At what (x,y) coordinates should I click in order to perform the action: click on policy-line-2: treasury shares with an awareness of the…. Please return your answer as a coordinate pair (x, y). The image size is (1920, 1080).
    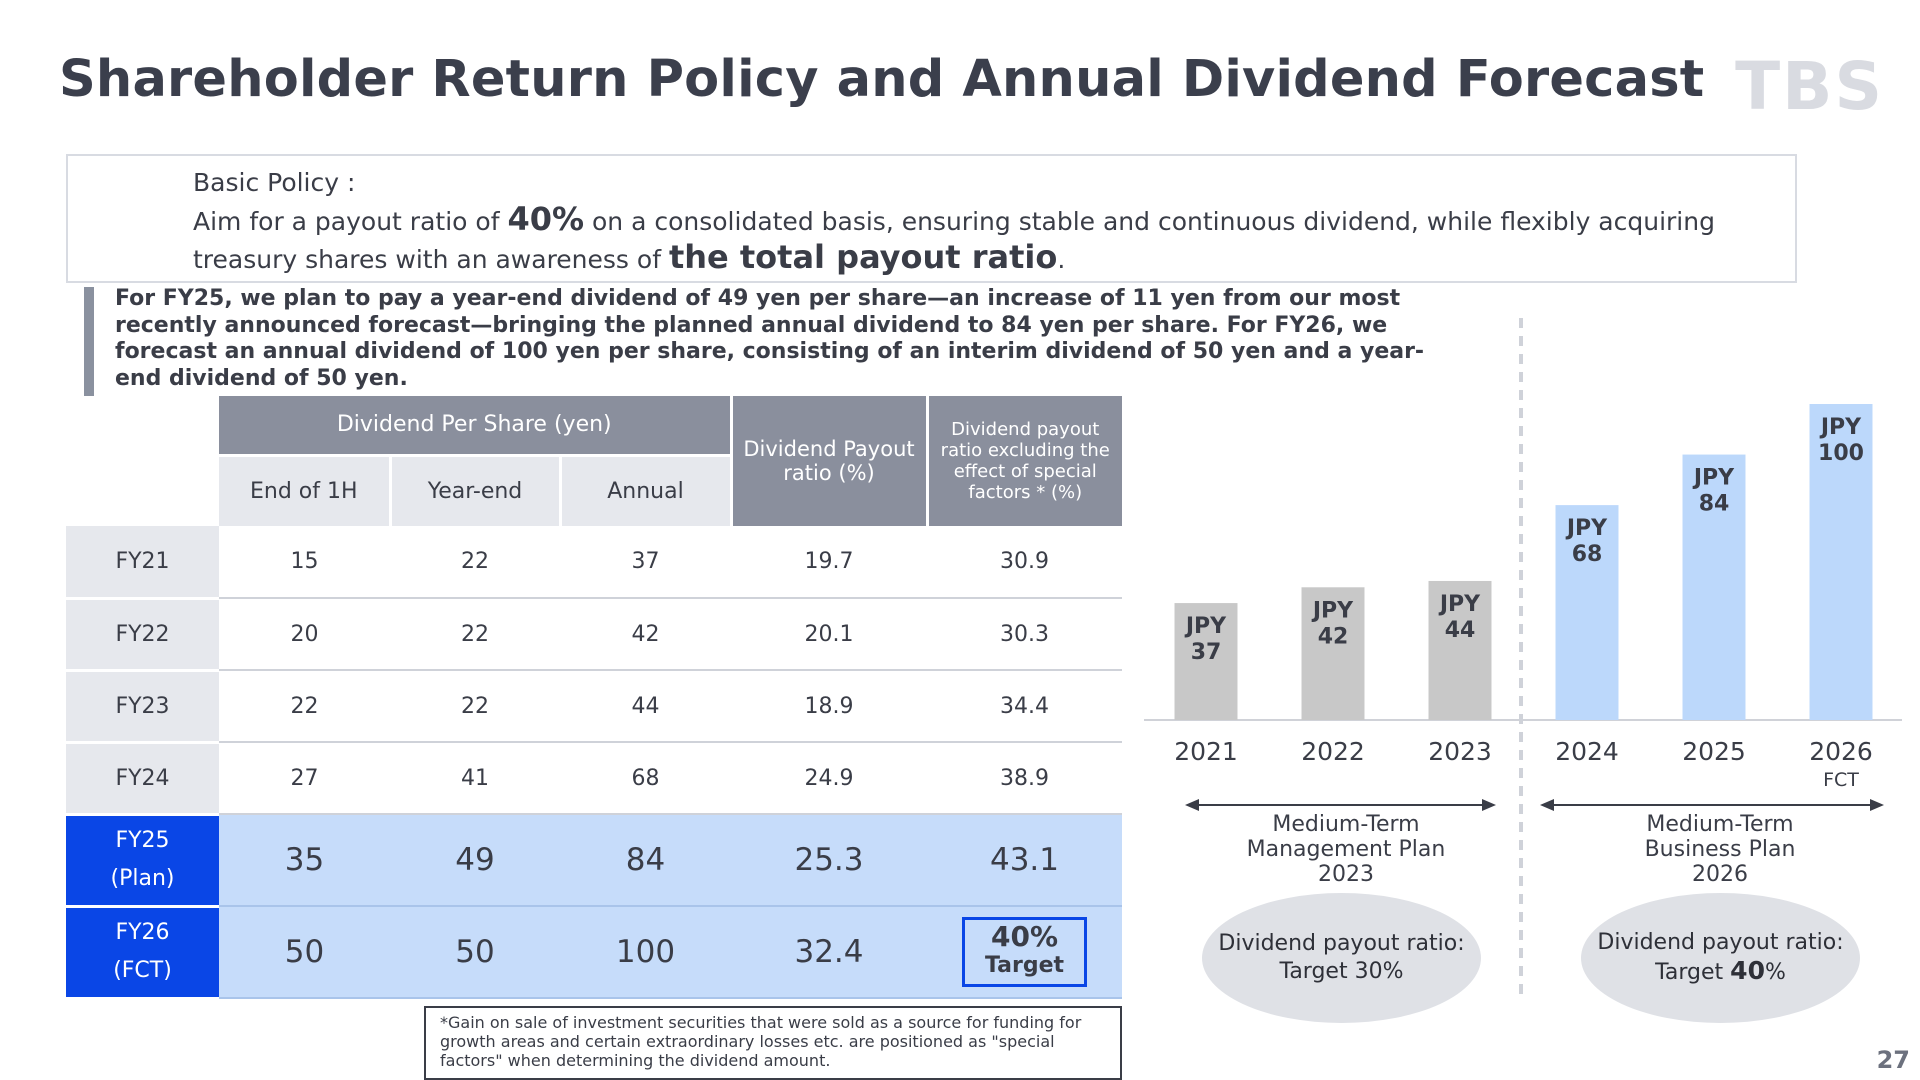
    Looking at the image, I should click on (629, 257).